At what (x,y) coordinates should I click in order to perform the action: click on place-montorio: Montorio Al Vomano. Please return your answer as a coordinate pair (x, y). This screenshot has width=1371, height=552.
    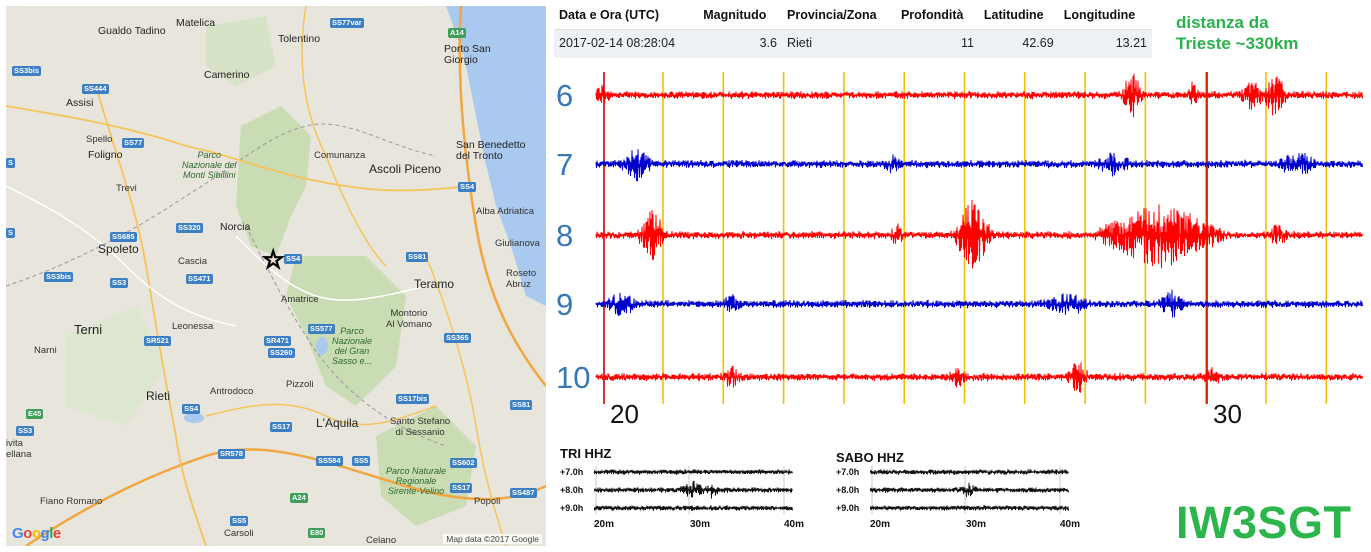
    Looking at the image, I should click on (409, 319).